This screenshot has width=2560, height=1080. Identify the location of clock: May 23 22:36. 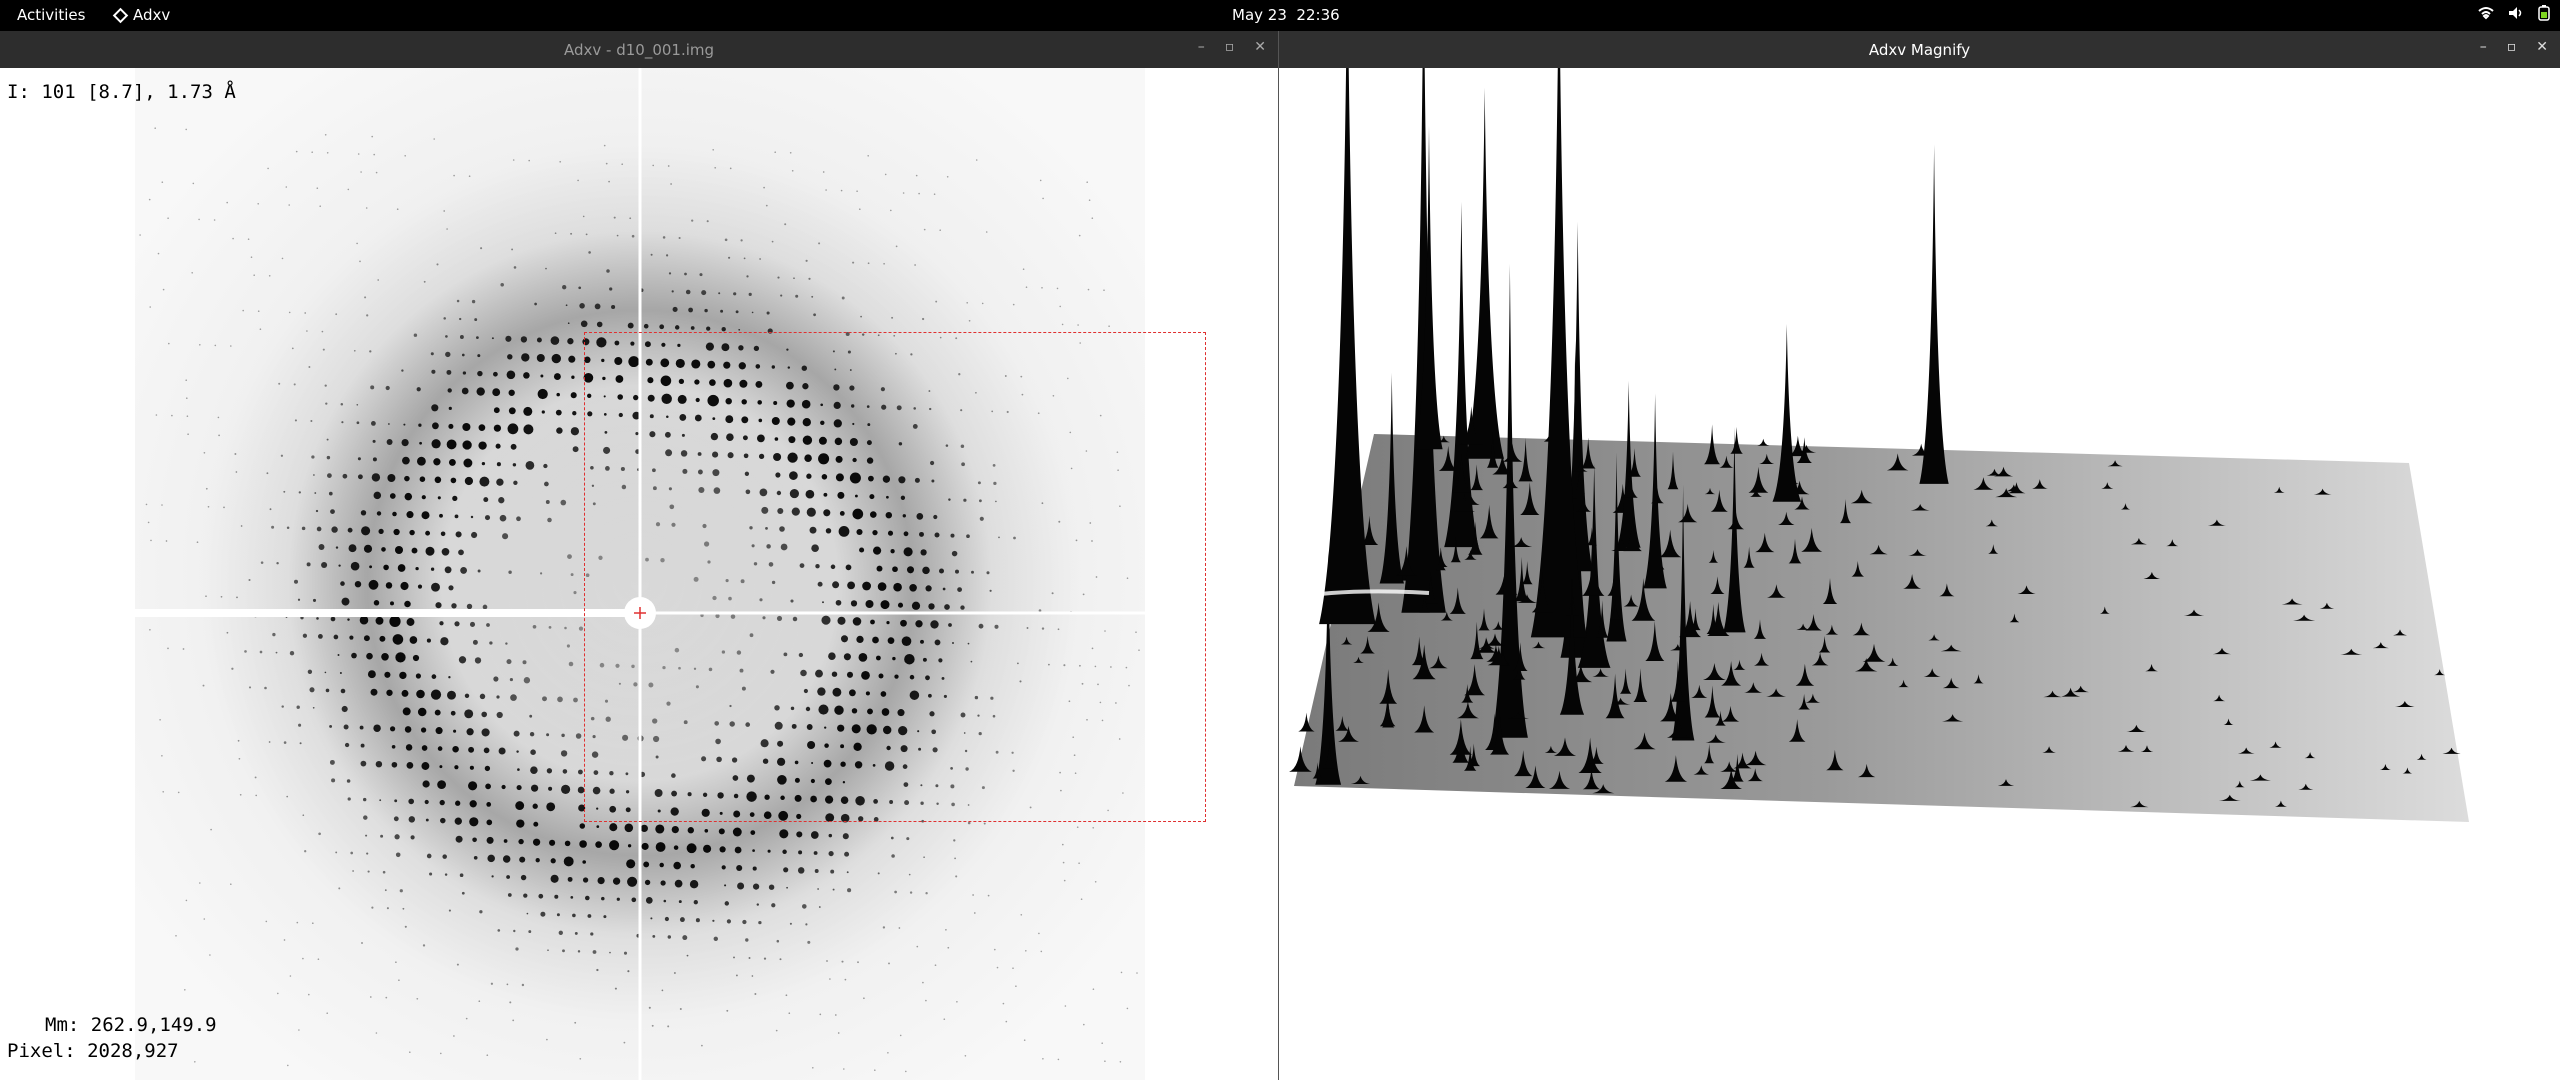
(1286, 15).